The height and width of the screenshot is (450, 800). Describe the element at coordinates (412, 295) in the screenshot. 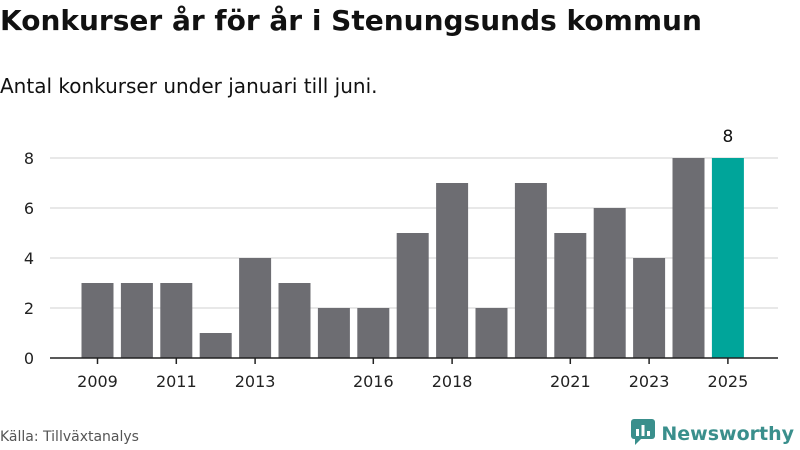

I see `bar-2017` at that location.